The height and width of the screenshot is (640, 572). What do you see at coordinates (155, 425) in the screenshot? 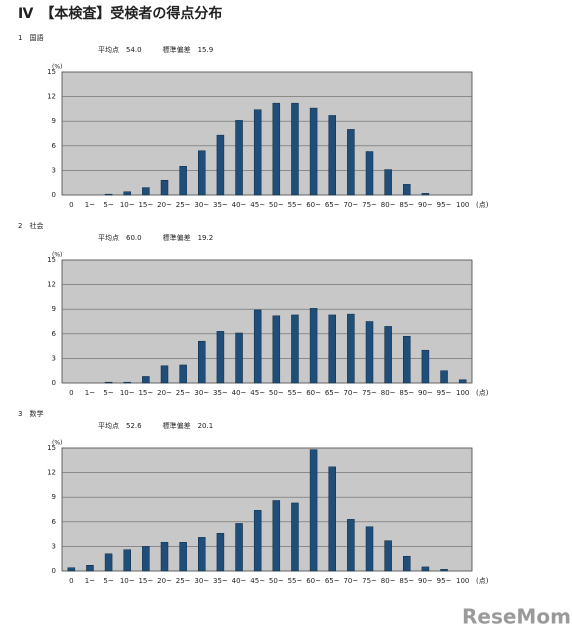
I see `chart-subtitle: 平均点 52.6 標準偏差 20.1` at bounding box center [155, 425].